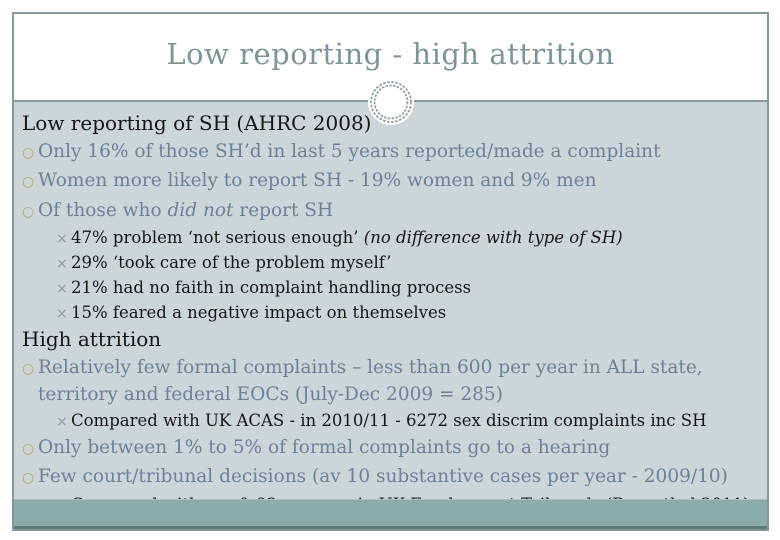 This screenshot has width=780, height=540. What do you see at coordinates (200, 210) in the screenshot?
I see `bullet-text-run-italic: did not` at bounding box center [200, 210].